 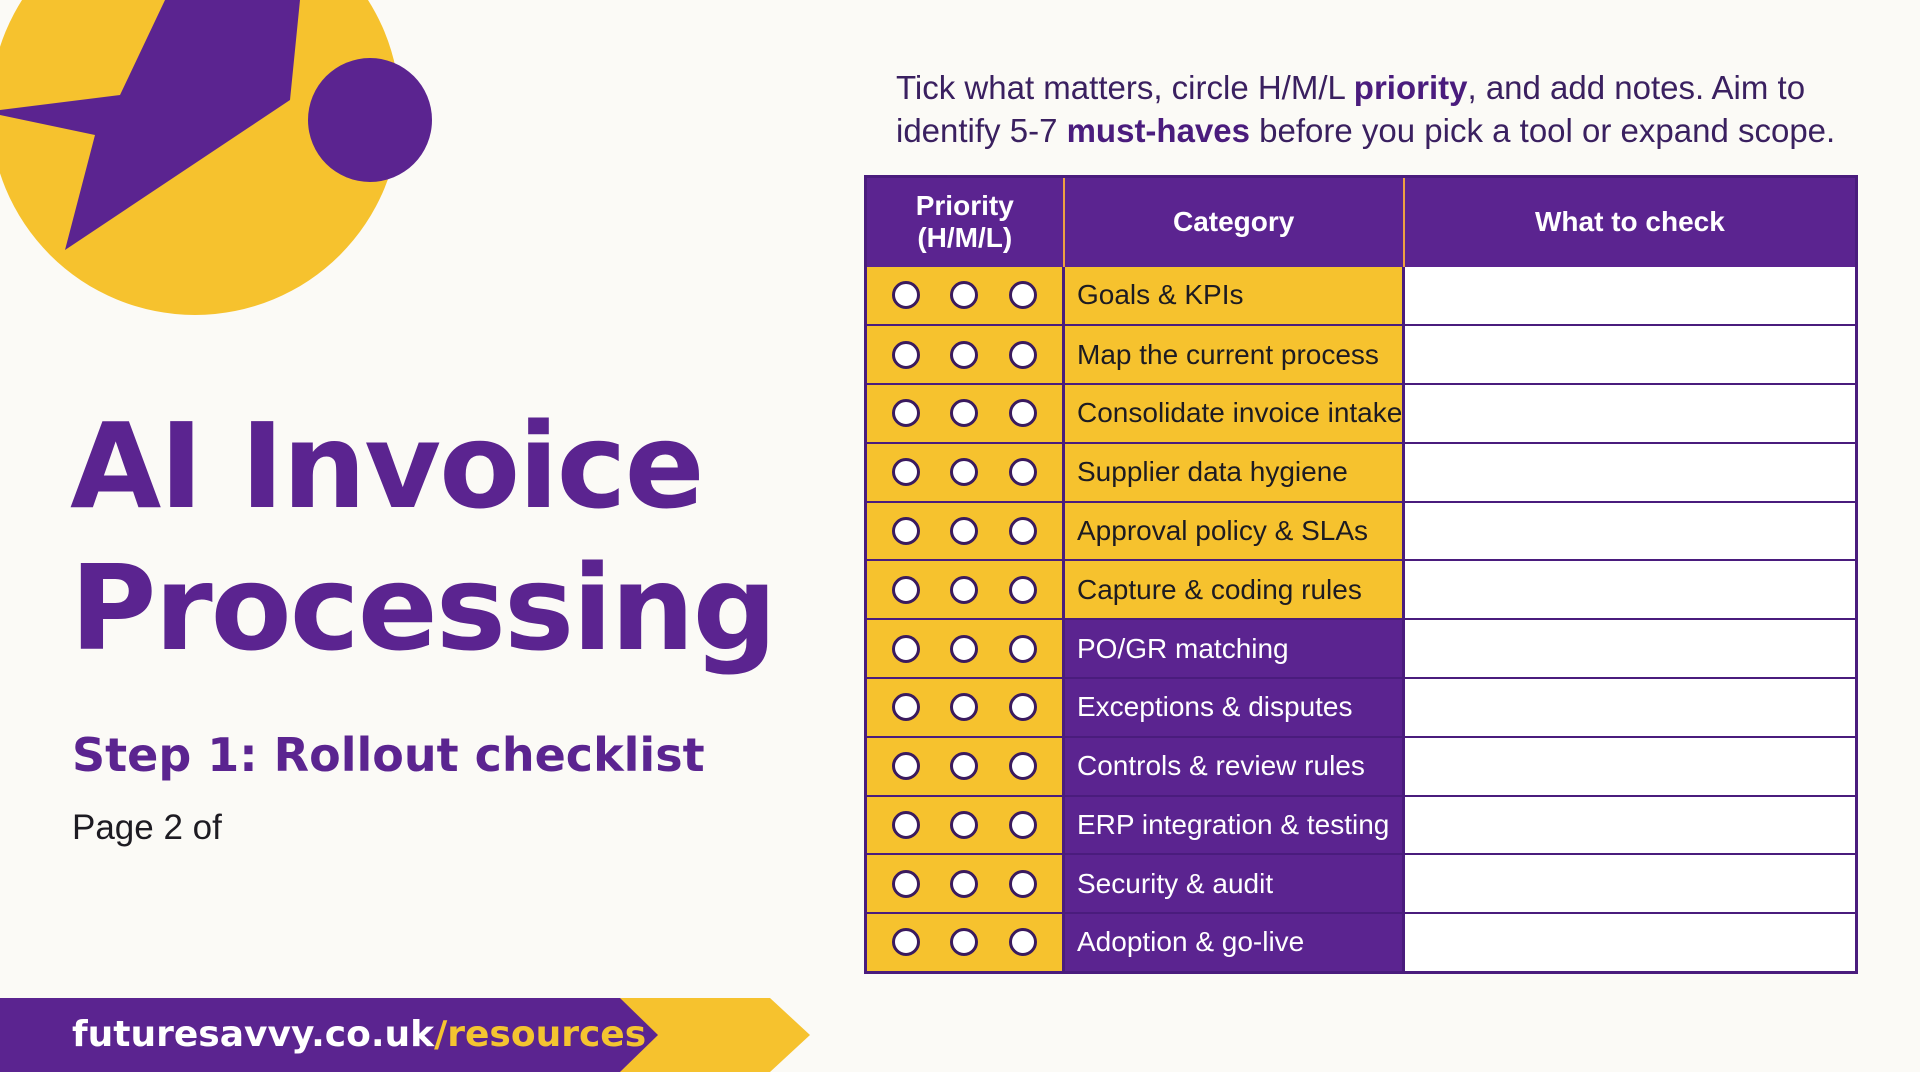 I want to click on header-what-to-check: What to check, so click(x=1630, y=221).